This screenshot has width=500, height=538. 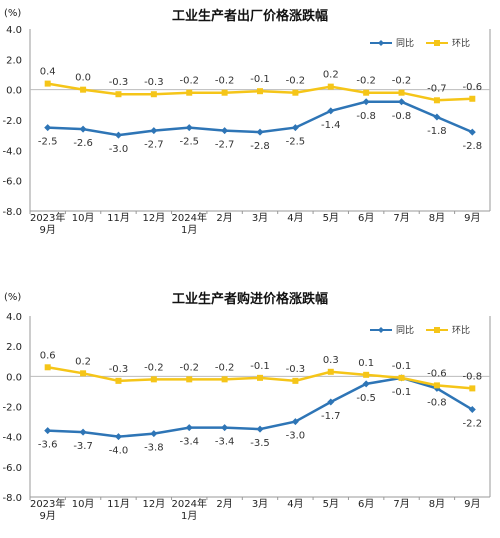 What do you see at coordinates (14, 377) in the screenshot?
I see `y-tick-label: 0.0` at bounding box center [14, 377].